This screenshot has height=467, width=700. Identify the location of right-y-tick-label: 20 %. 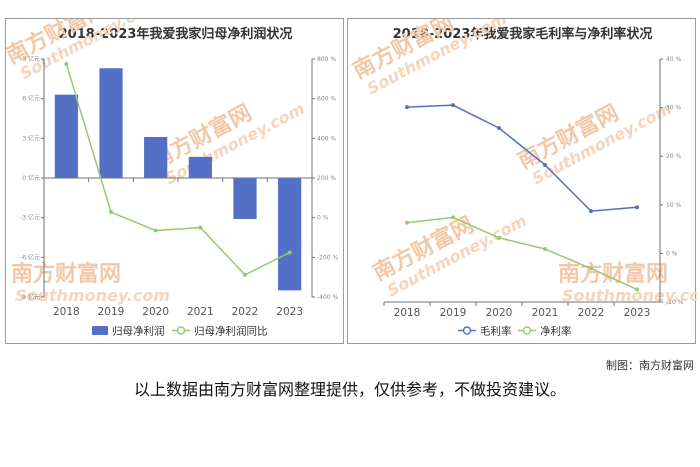
(674, 156).